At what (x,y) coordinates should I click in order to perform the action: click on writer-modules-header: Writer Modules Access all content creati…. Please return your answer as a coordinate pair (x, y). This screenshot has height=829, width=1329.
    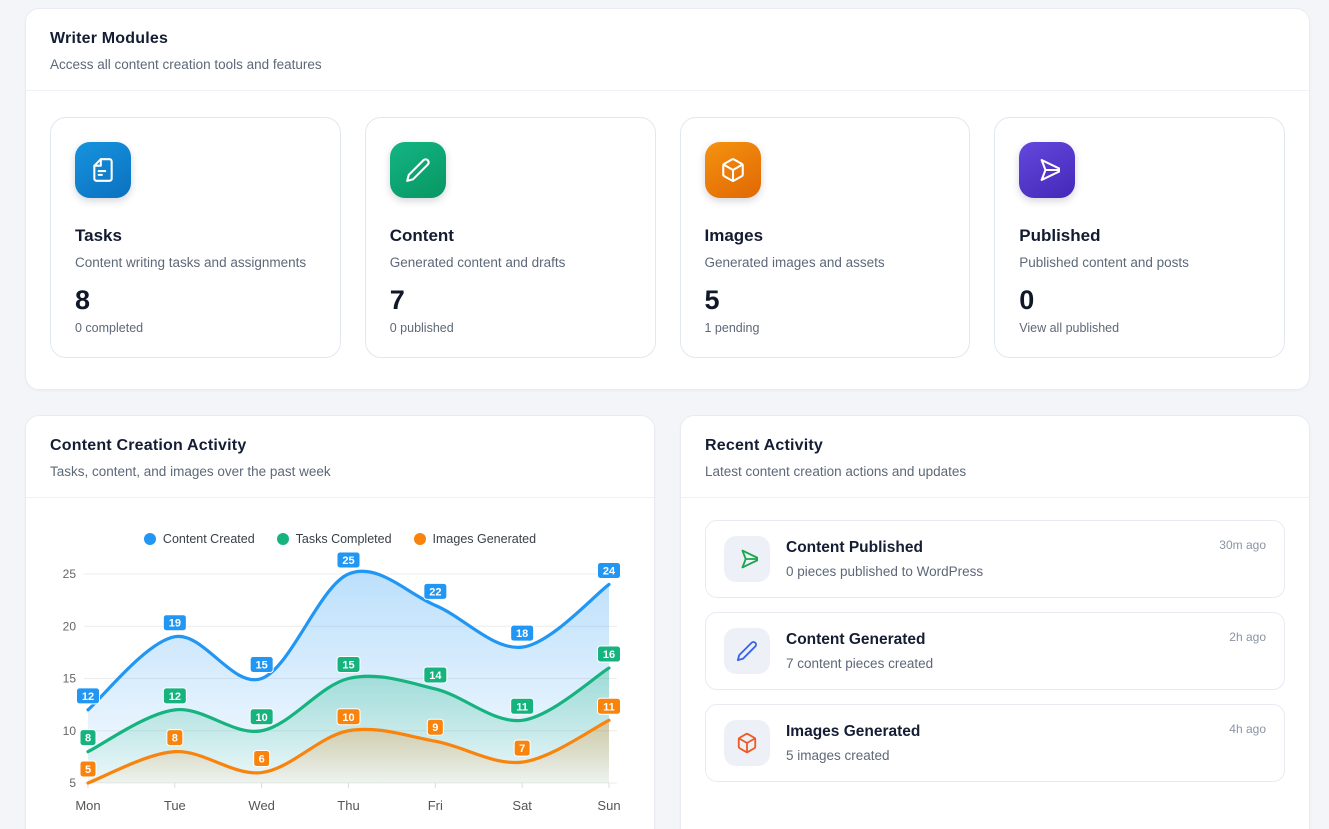
    Looking at the image, I should click on (667, 49).